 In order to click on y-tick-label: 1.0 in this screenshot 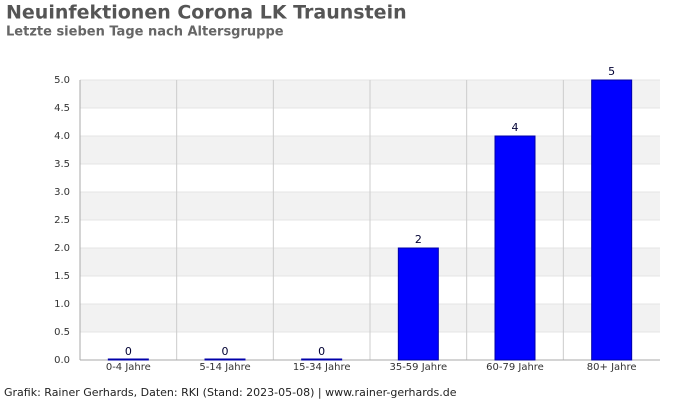, I will do `click(62, 304)`.